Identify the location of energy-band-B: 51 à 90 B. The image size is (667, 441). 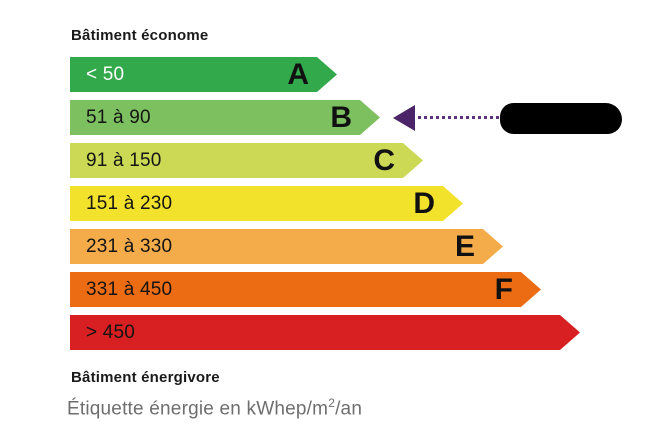
(225, 117).